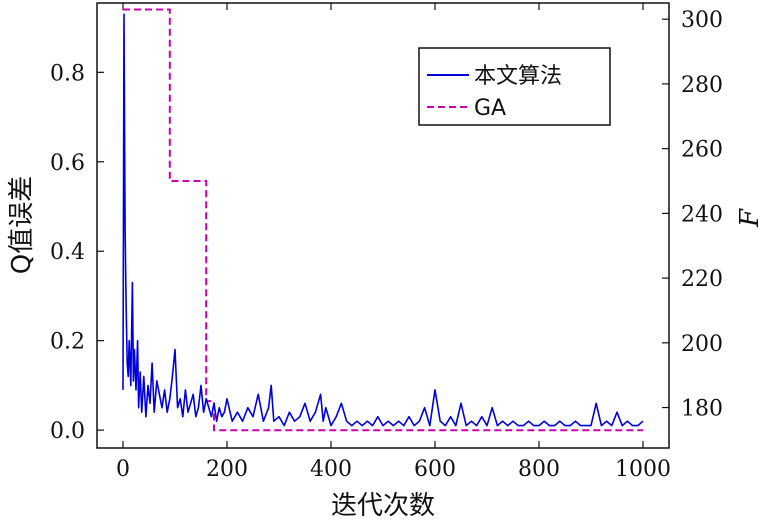 The image size is (767, 521). Describe the element at coordinates (490, 108) in the screenshot. I see `legend-label-ga: GA` at that location.